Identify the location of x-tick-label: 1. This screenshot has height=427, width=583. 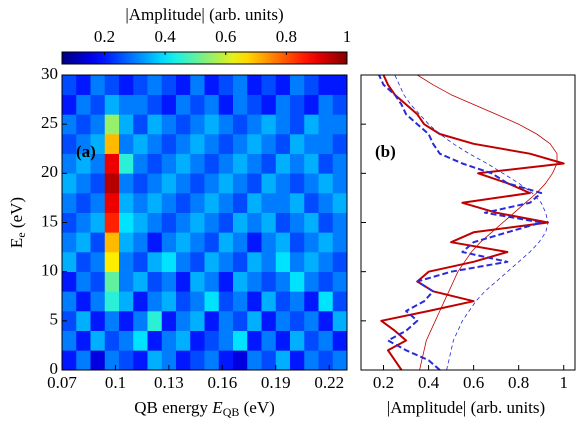
(563, 382).